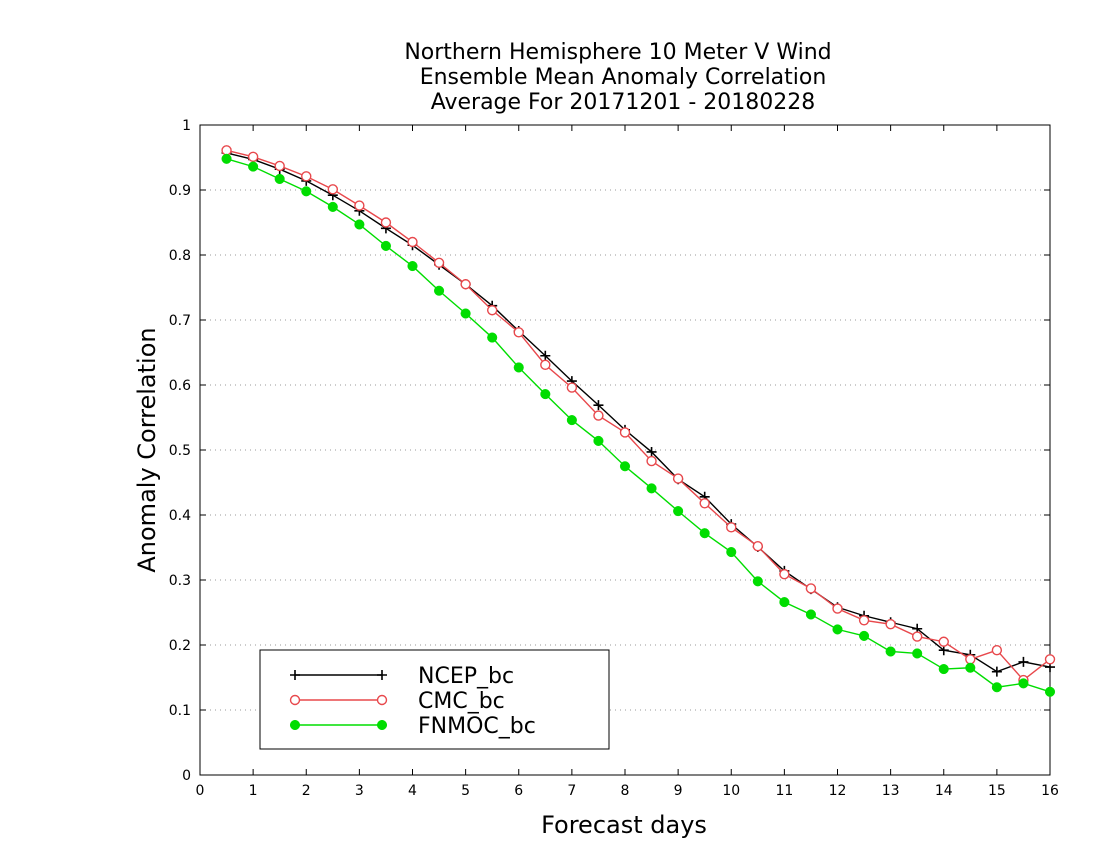 Image resolution: width=1100 pixels, height=850 pixels. Describe the element at coordinates (1050, 791) in the screenshot. I see `x-tick-label: 16` at that location.